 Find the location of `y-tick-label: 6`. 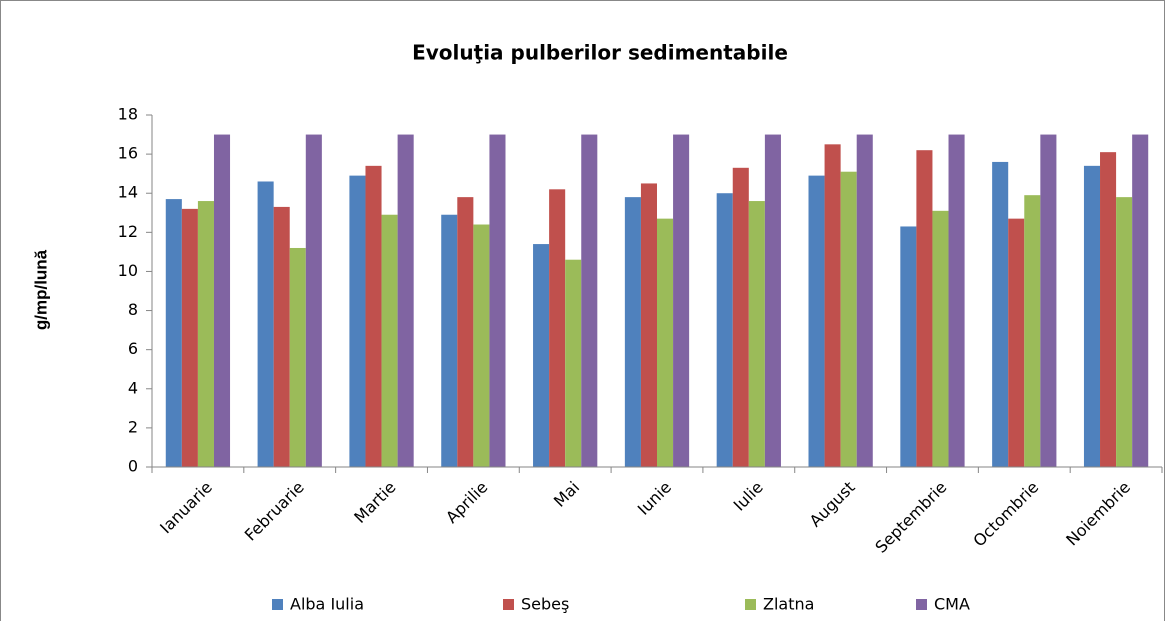

y-tick-label: 6 is located at coordinates (133, 348).